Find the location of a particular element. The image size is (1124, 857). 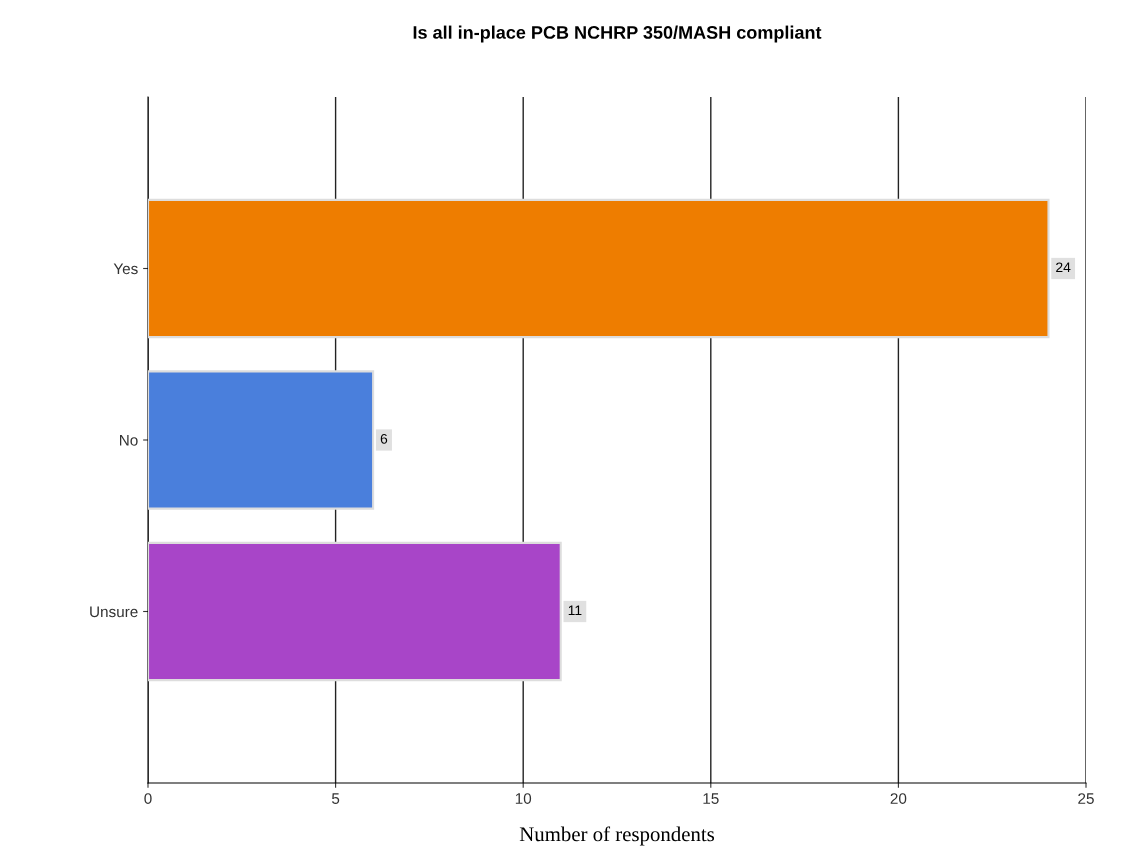

data-label: 6 is located at coordinates (384, 438).